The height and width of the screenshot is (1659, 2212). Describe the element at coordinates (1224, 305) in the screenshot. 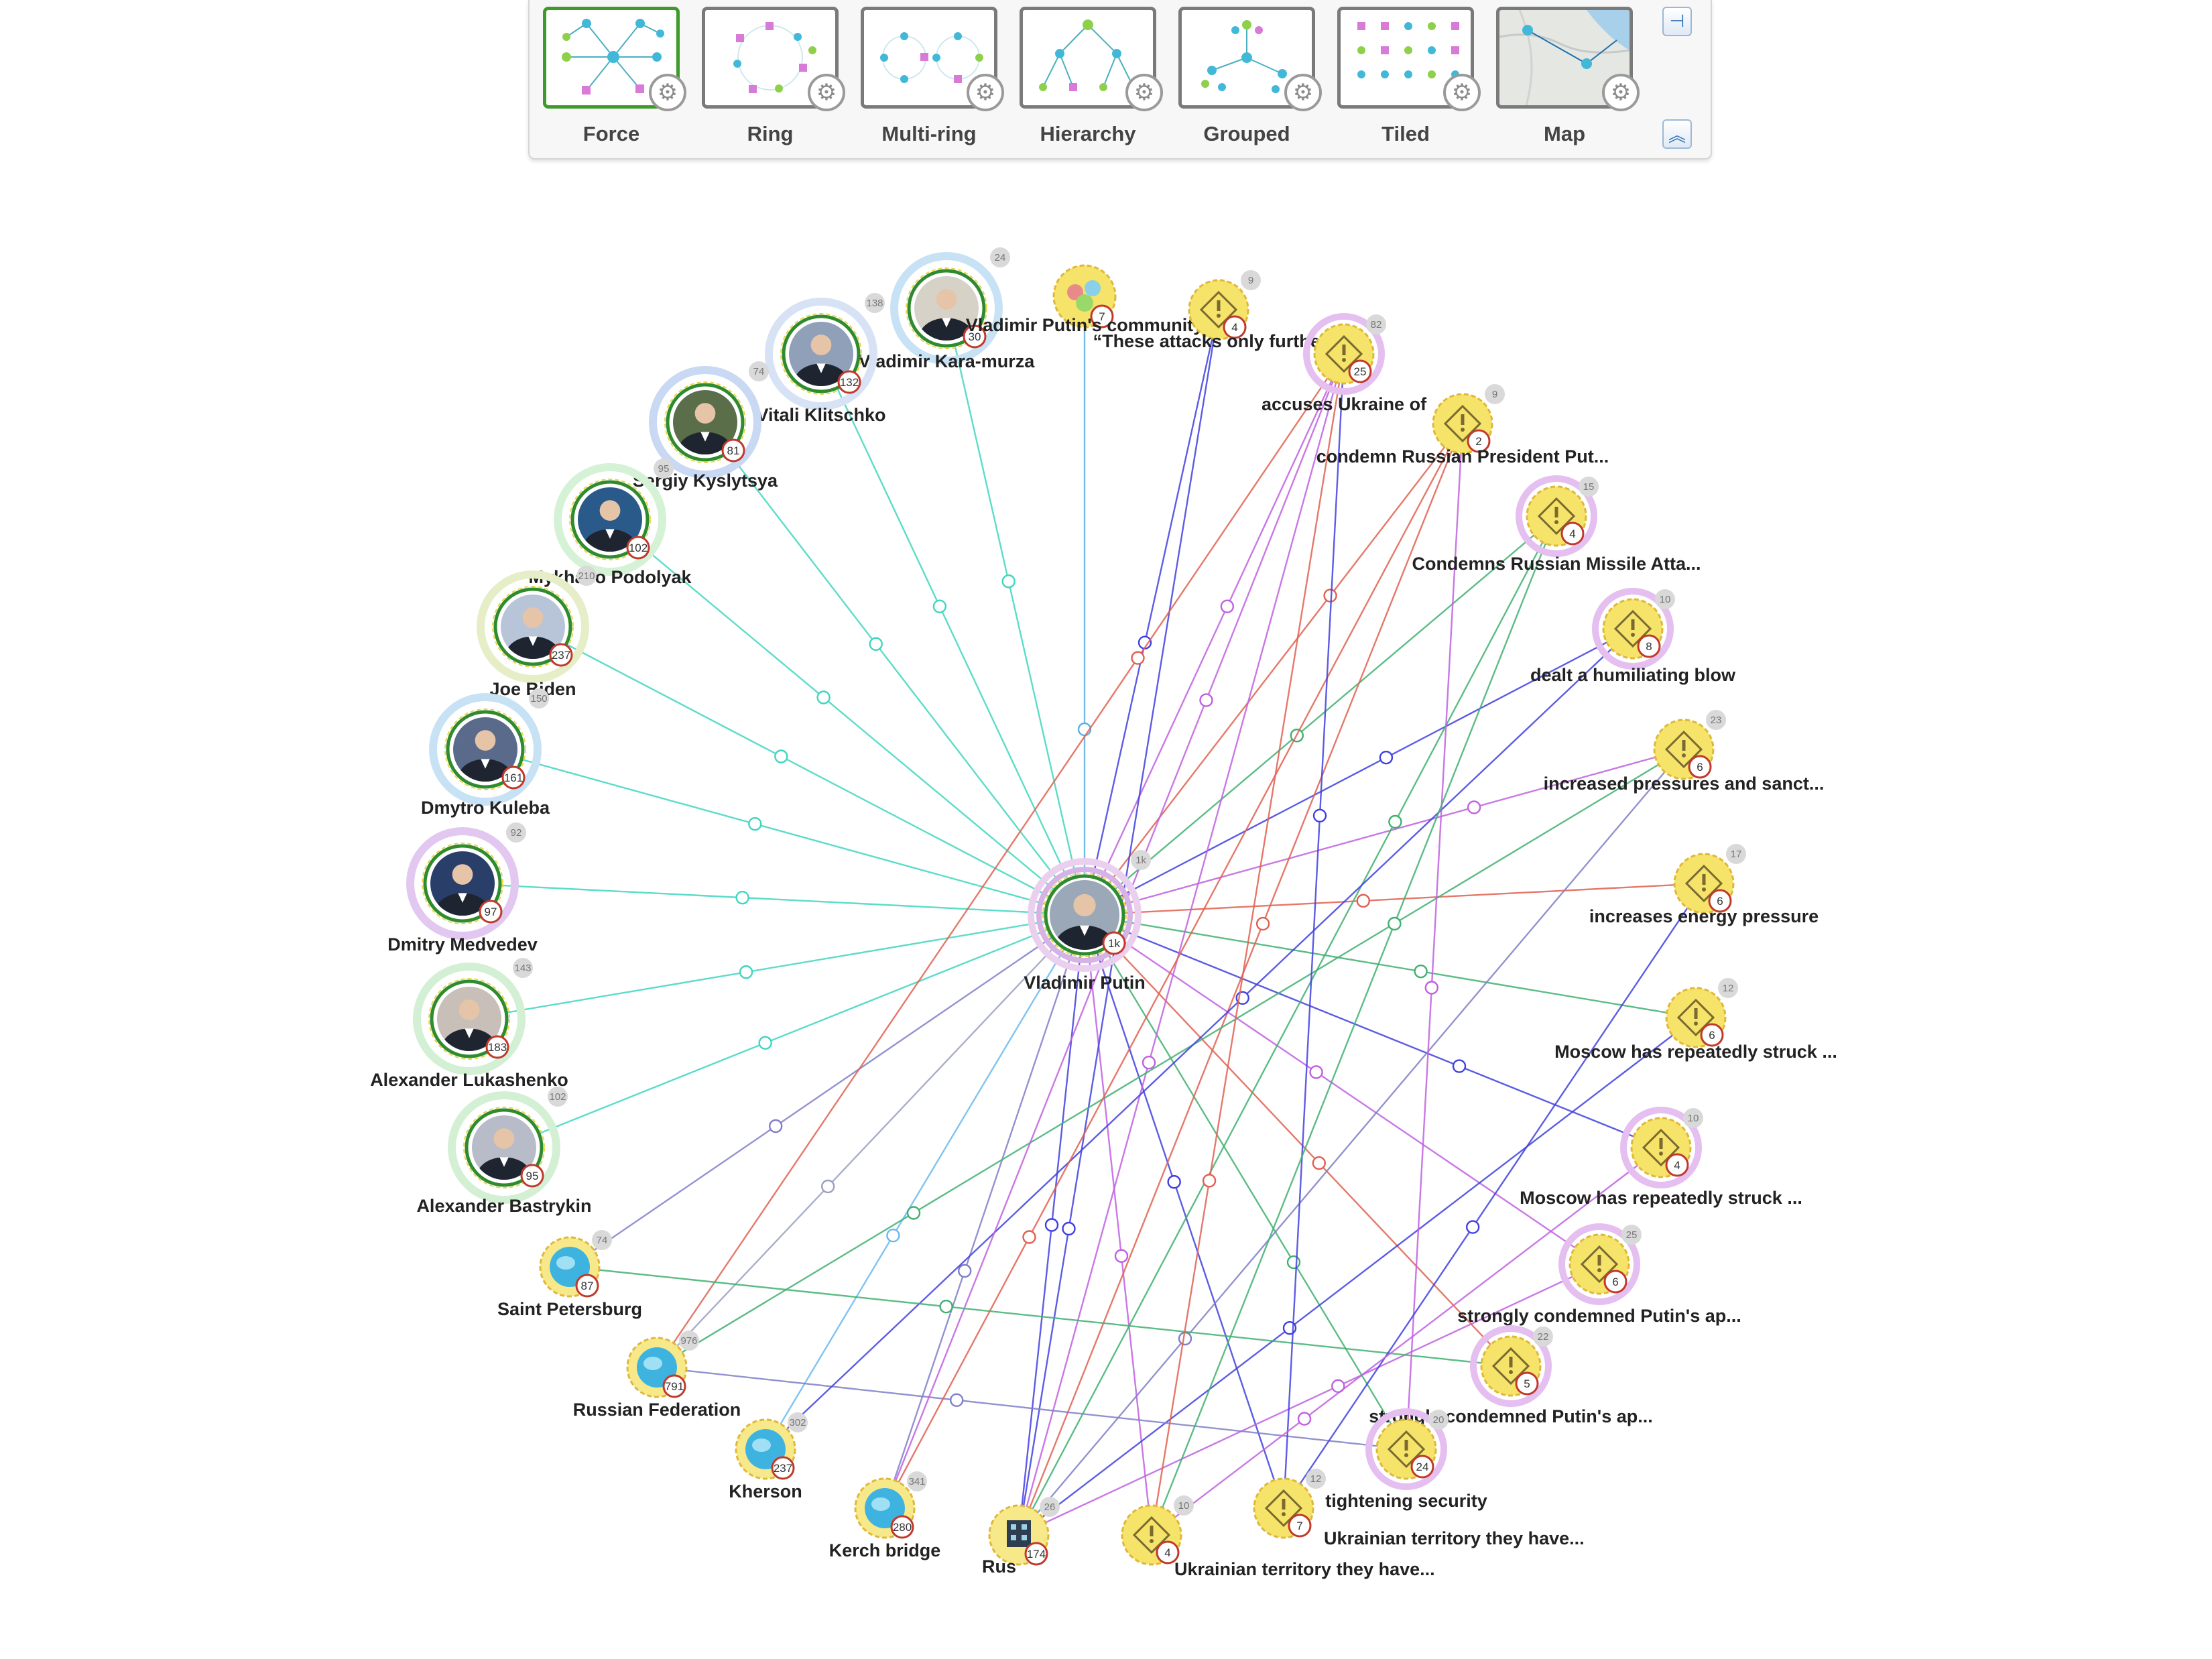

I see `node-event: 49` at that location.